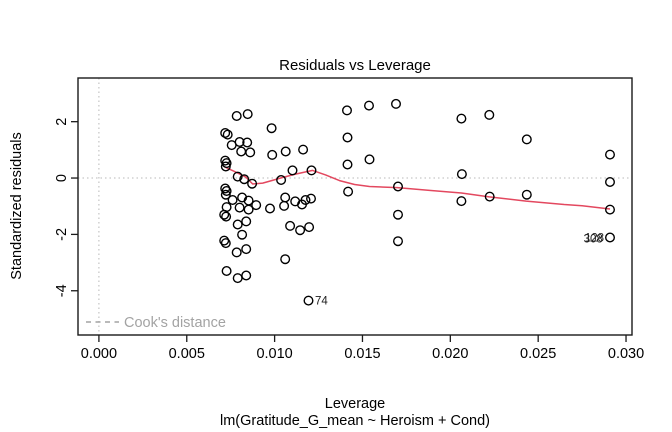 The height and width of the screenshot is (432, 672). What do you see at coordinates (355, 421) in the screenshot?
I see `model-formula-sublabel: lm(Gratitude_G_mean ~ Heroism + Cond)` at bounding box center [355, 421].